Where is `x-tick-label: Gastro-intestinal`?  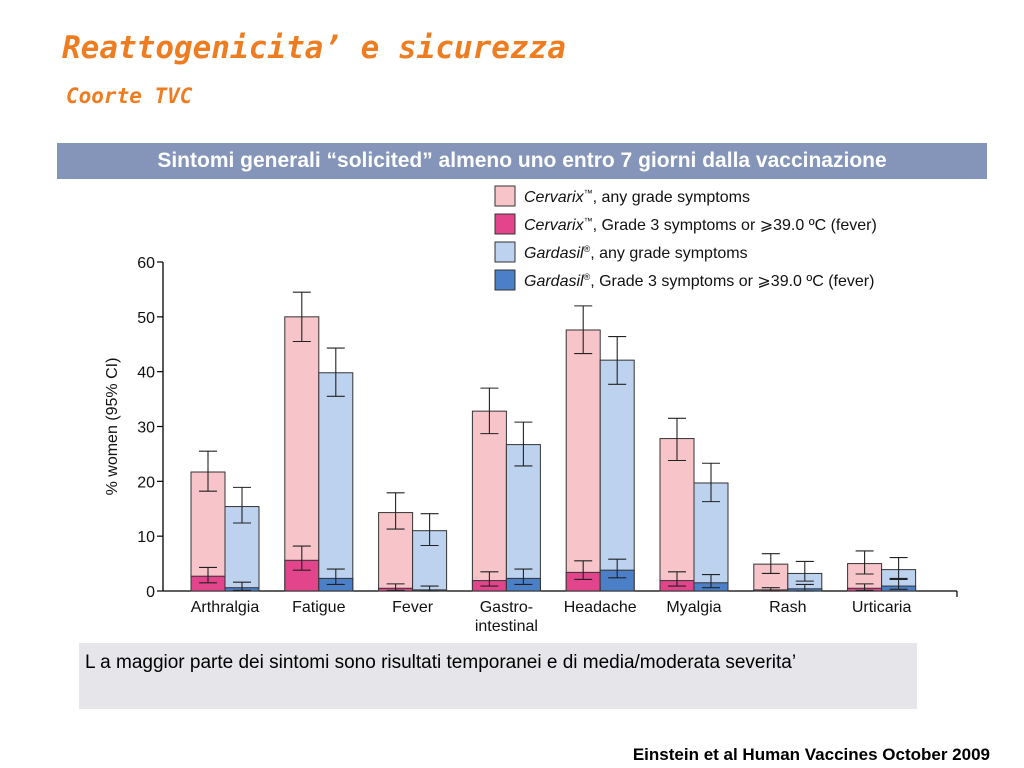 x-tick-label: Gastro-intestinal is located at coordinates (506, 617).